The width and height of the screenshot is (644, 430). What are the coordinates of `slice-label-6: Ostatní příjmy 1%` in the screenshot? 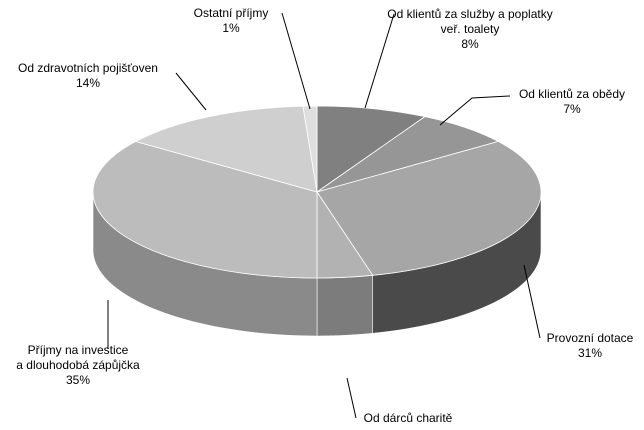 It's located at (231, 20).